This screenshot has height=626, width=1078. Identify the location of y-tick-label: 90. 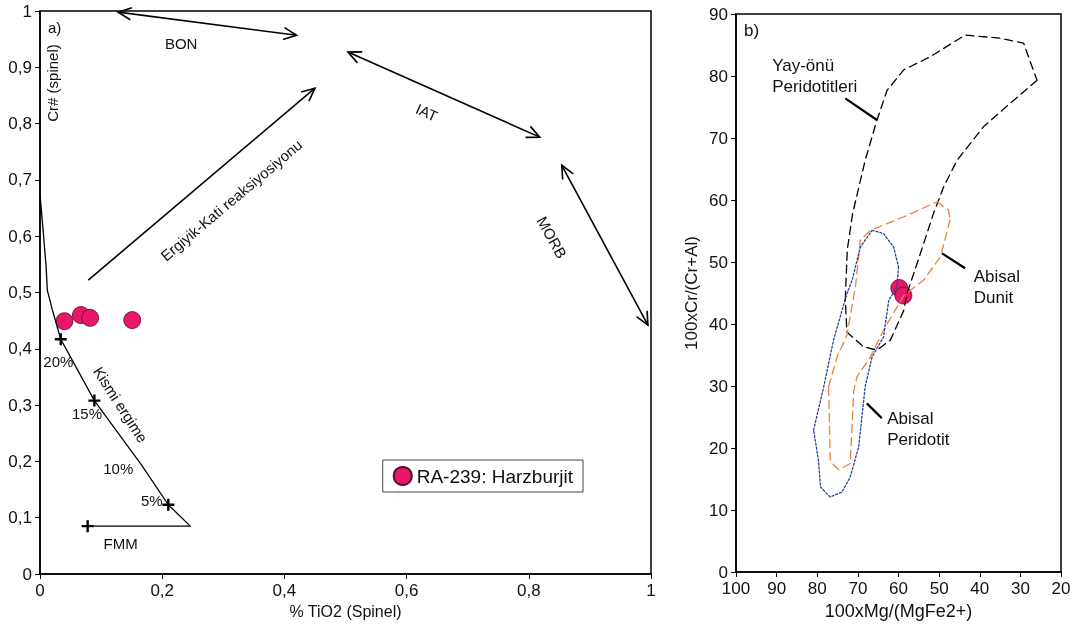
(718, 14).